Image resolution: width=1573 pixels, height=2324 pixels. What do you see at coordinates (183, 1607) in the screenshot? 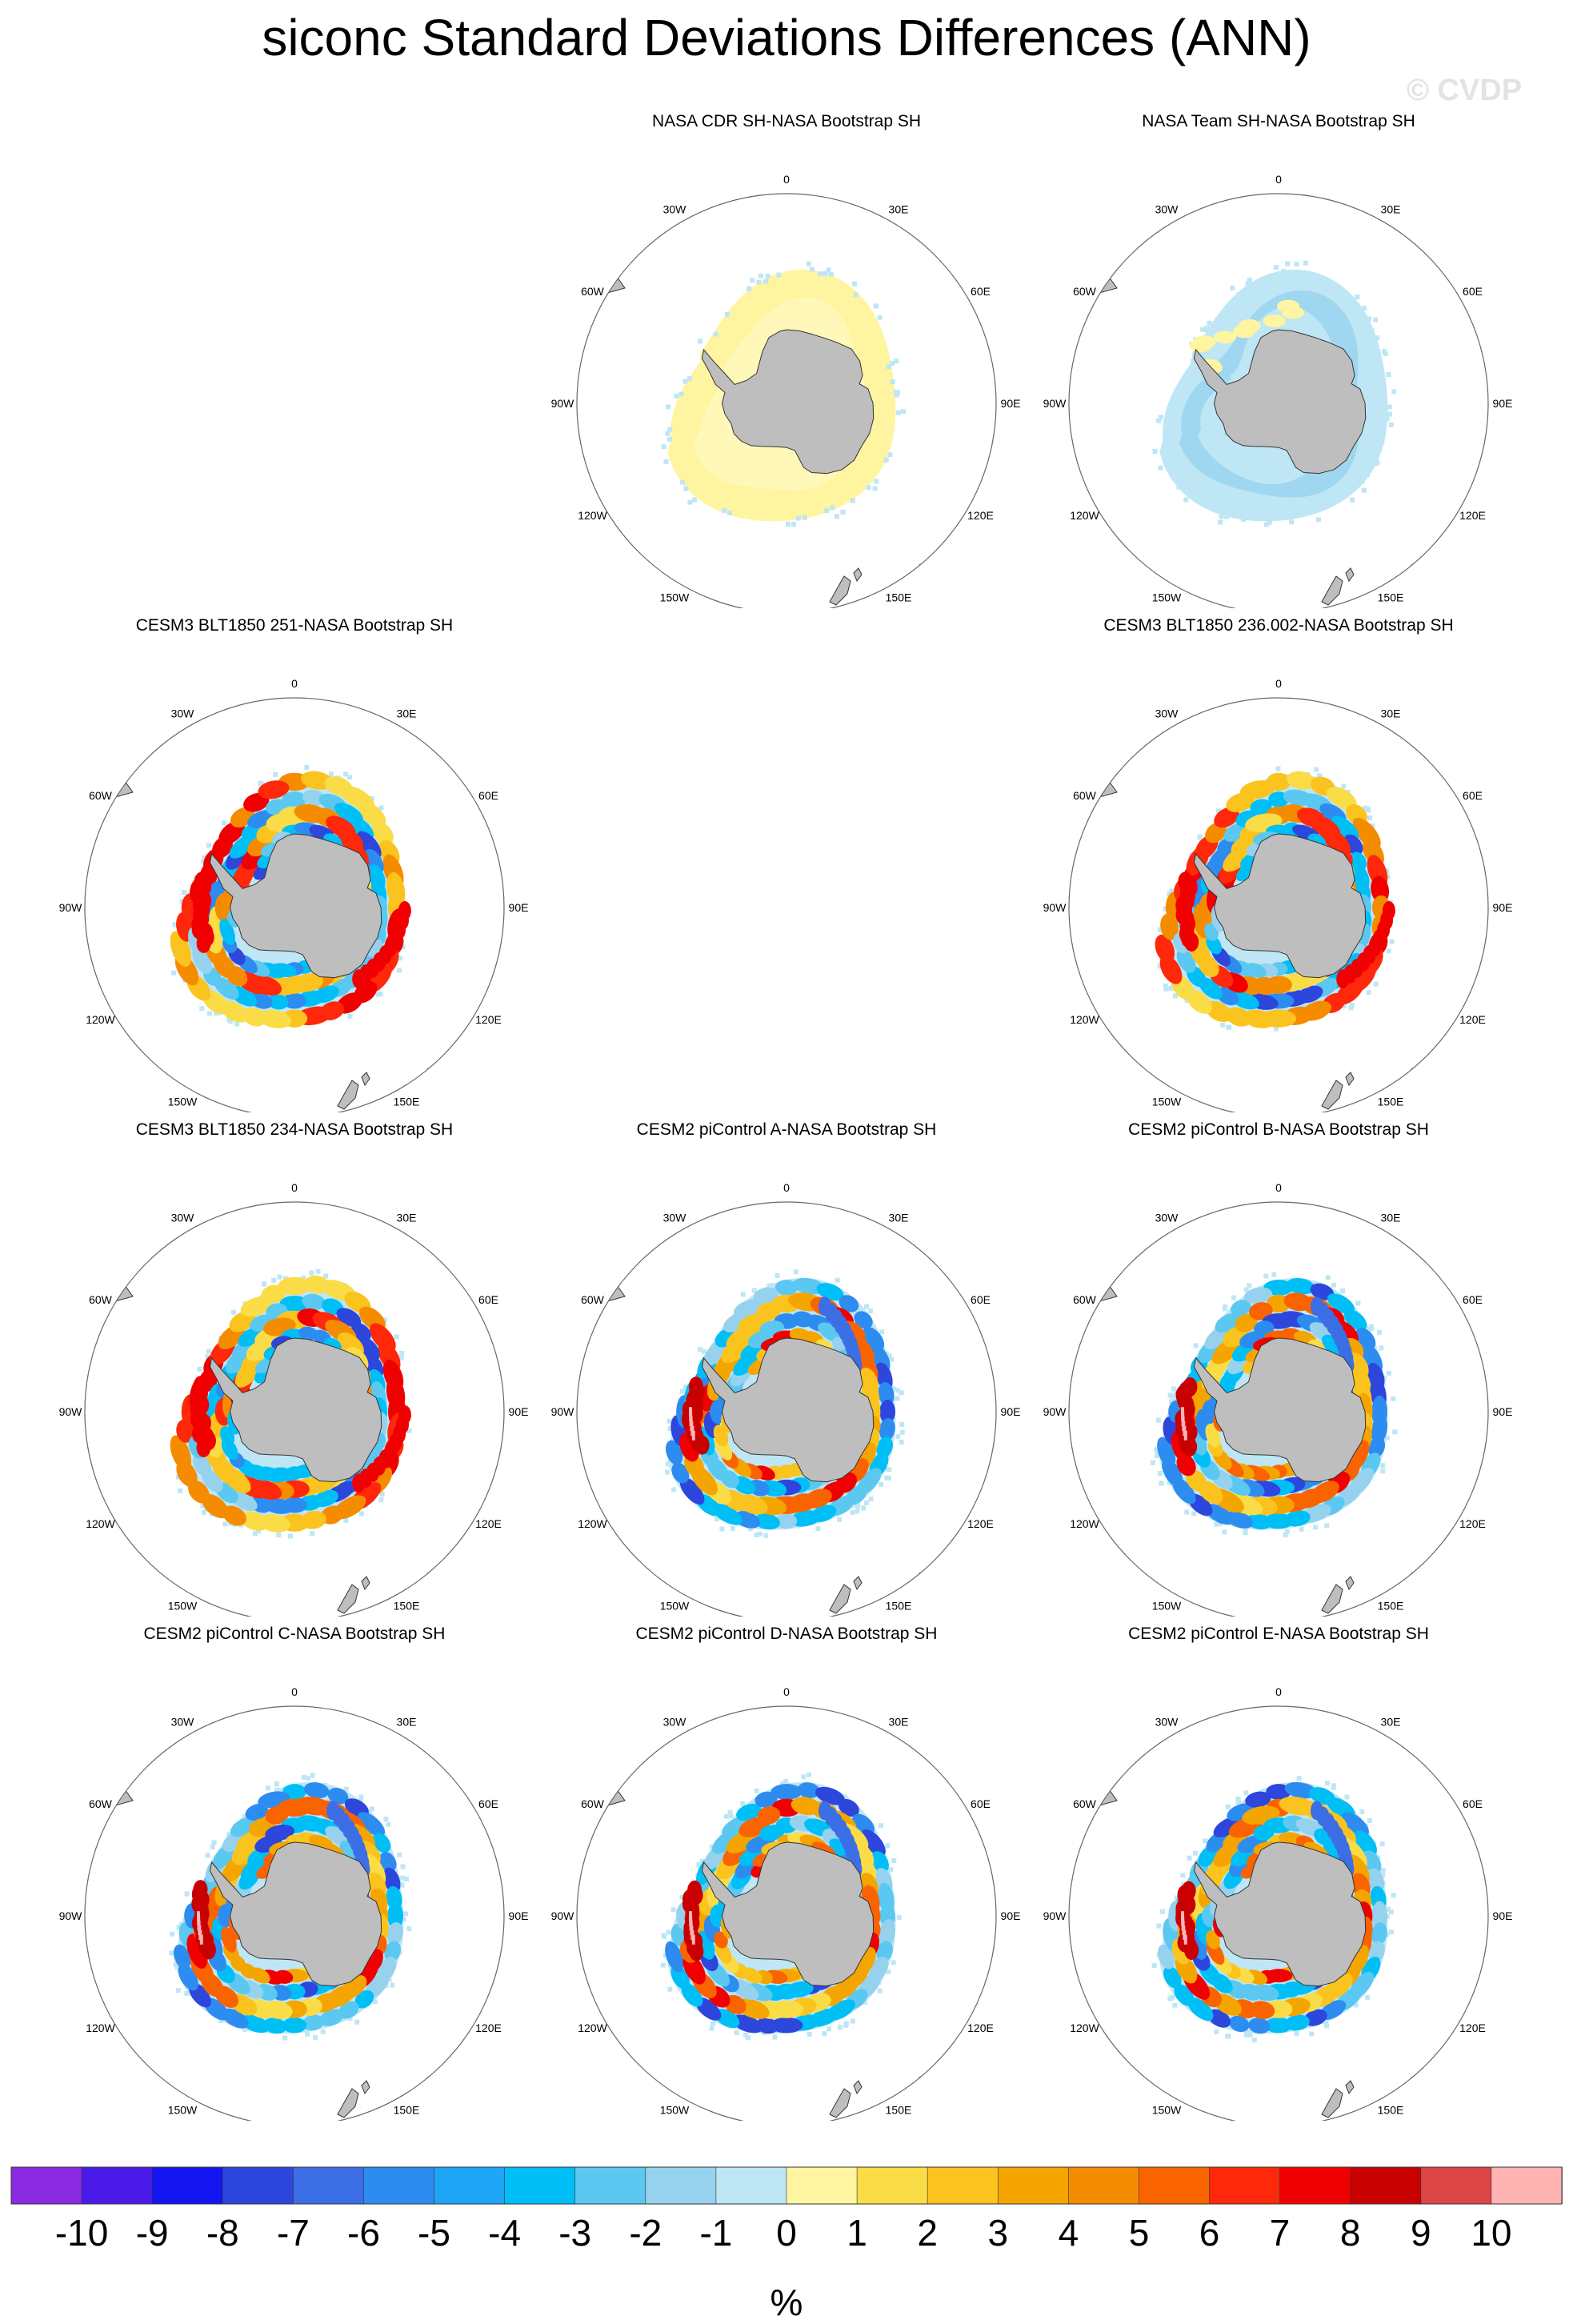
I see `longitude-label: 150W` at bounding box center [183, 1607].